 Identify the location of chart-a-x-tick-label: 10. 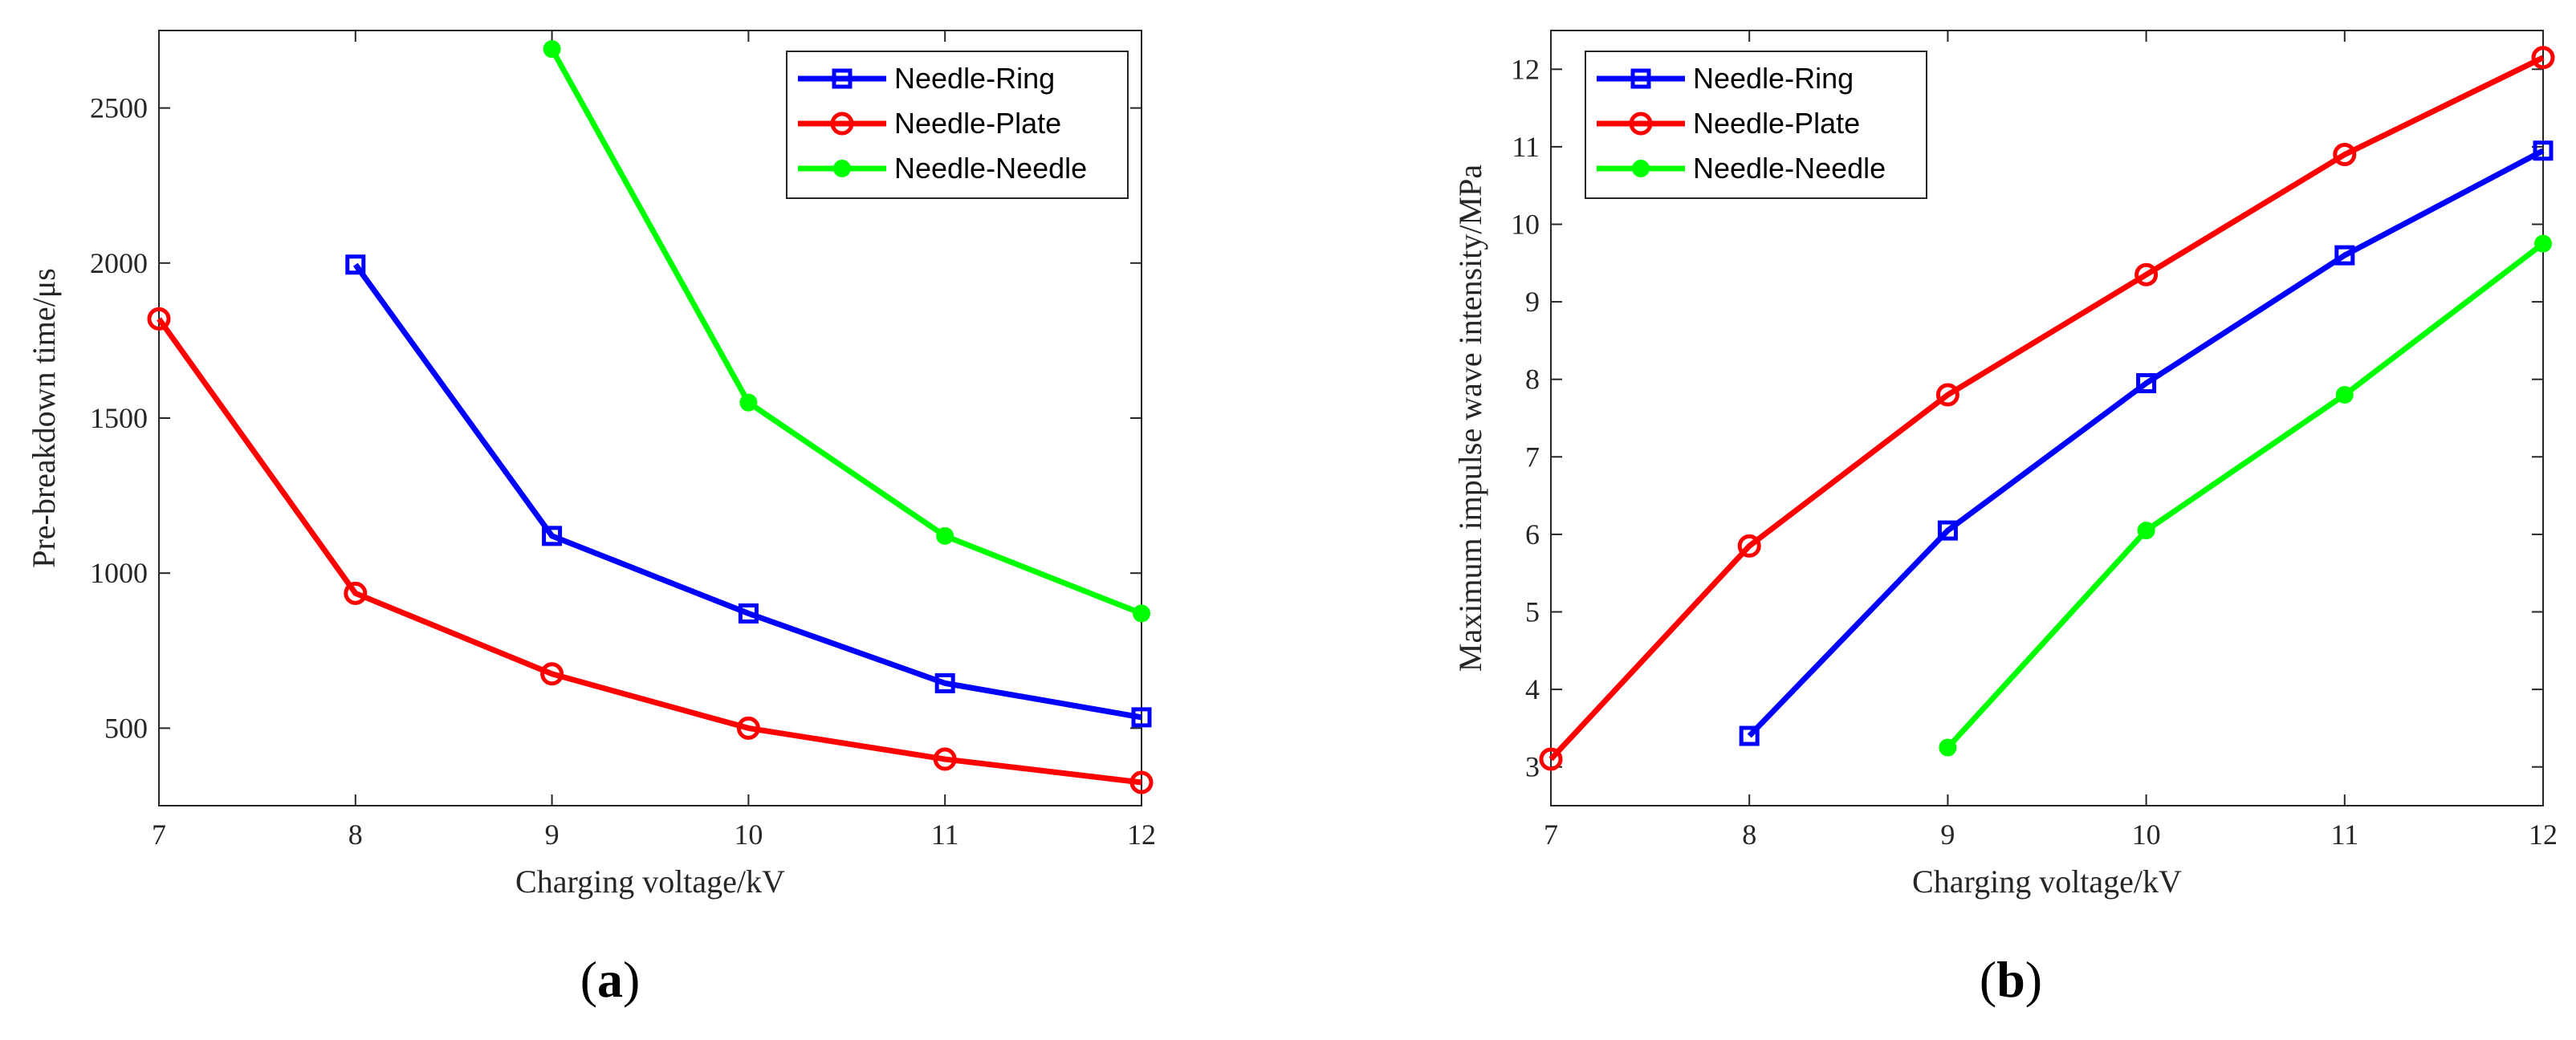
(748, 835).